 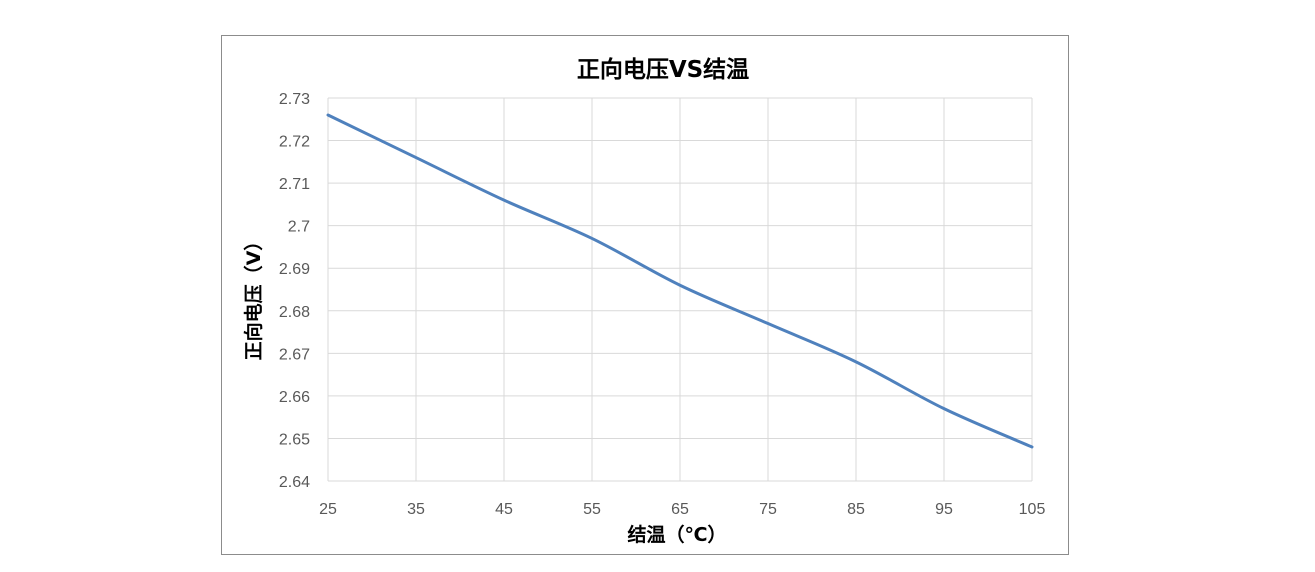 What do you see at coordinates (294, 99) in the screenshot?
I see `y-tick-label: 2.73` at bounding box center [294, 99].